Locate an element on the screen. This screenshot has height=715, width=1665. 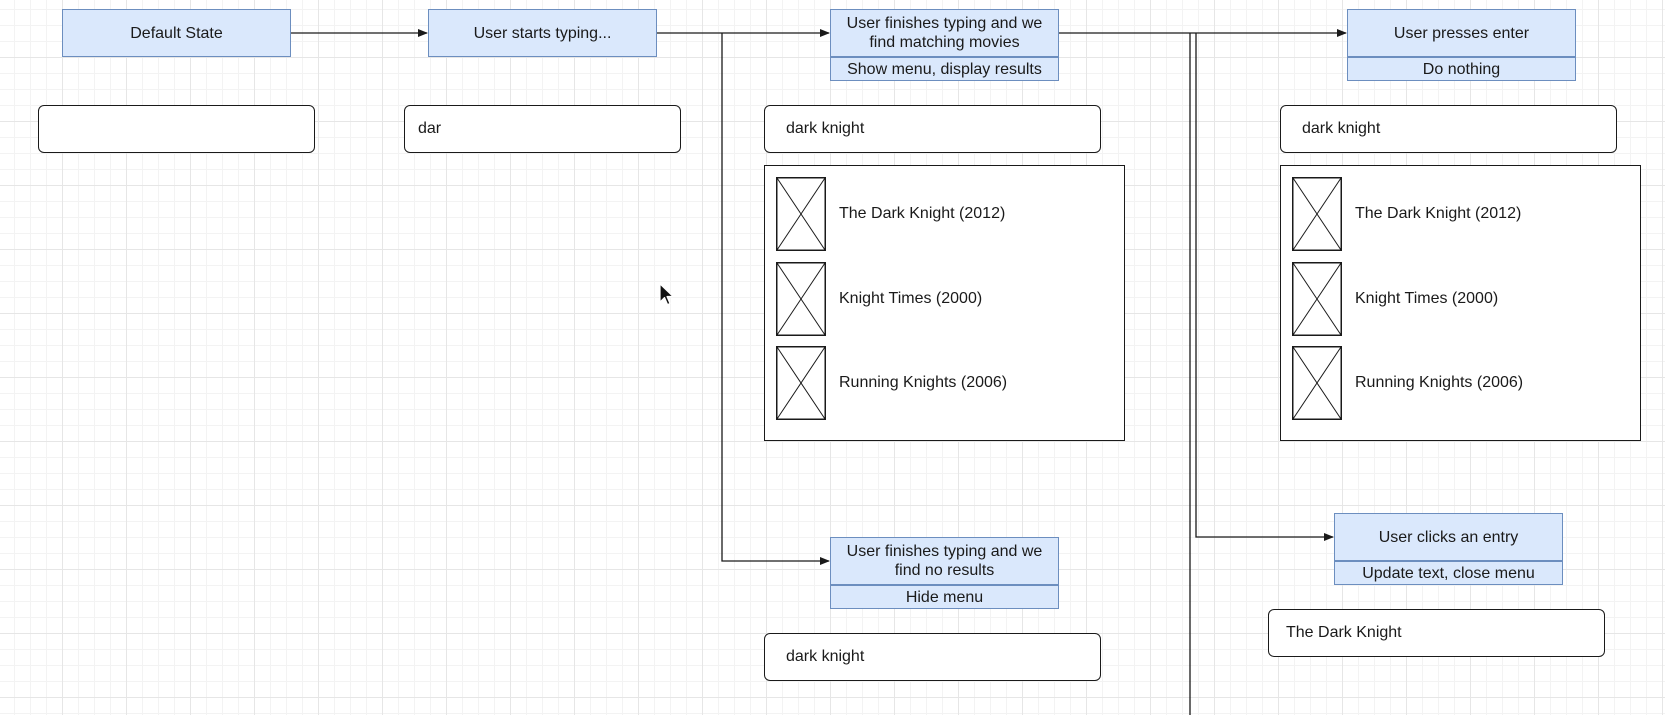
state-default-state: Default State is located at coordinates (176, 33).